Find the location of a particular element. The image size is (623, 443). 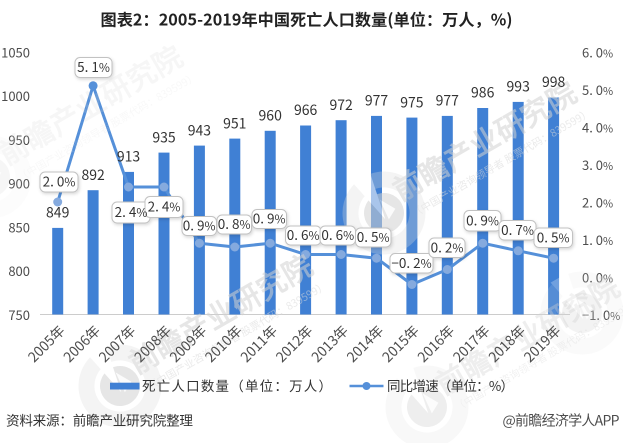

svg-text: 5. 0% is located at coordinates (597, 89).